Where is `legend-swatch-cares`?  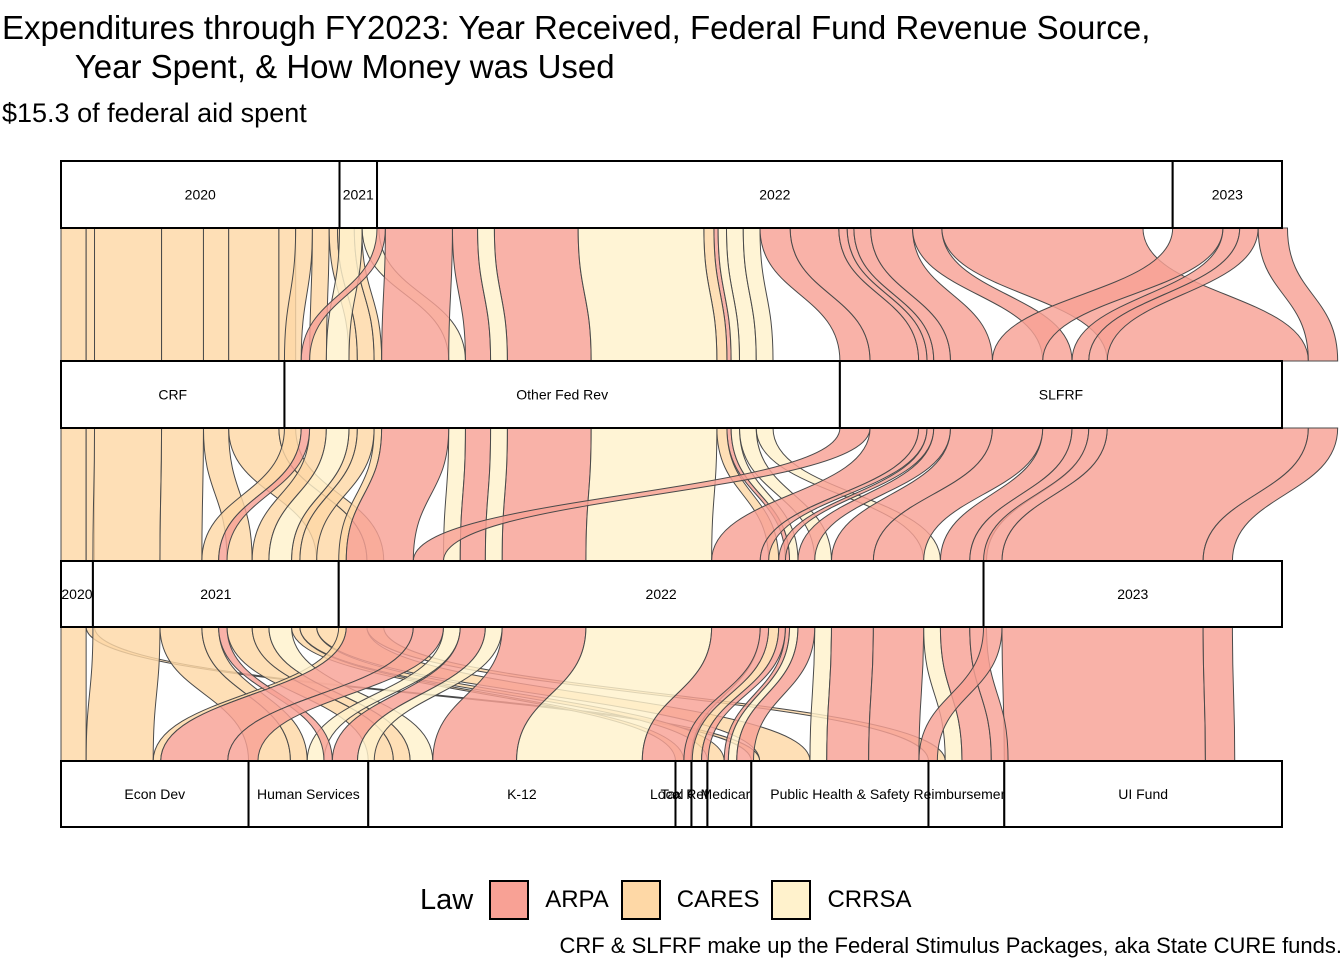
legend-swatch-cares is located at coordinates (640, 900).